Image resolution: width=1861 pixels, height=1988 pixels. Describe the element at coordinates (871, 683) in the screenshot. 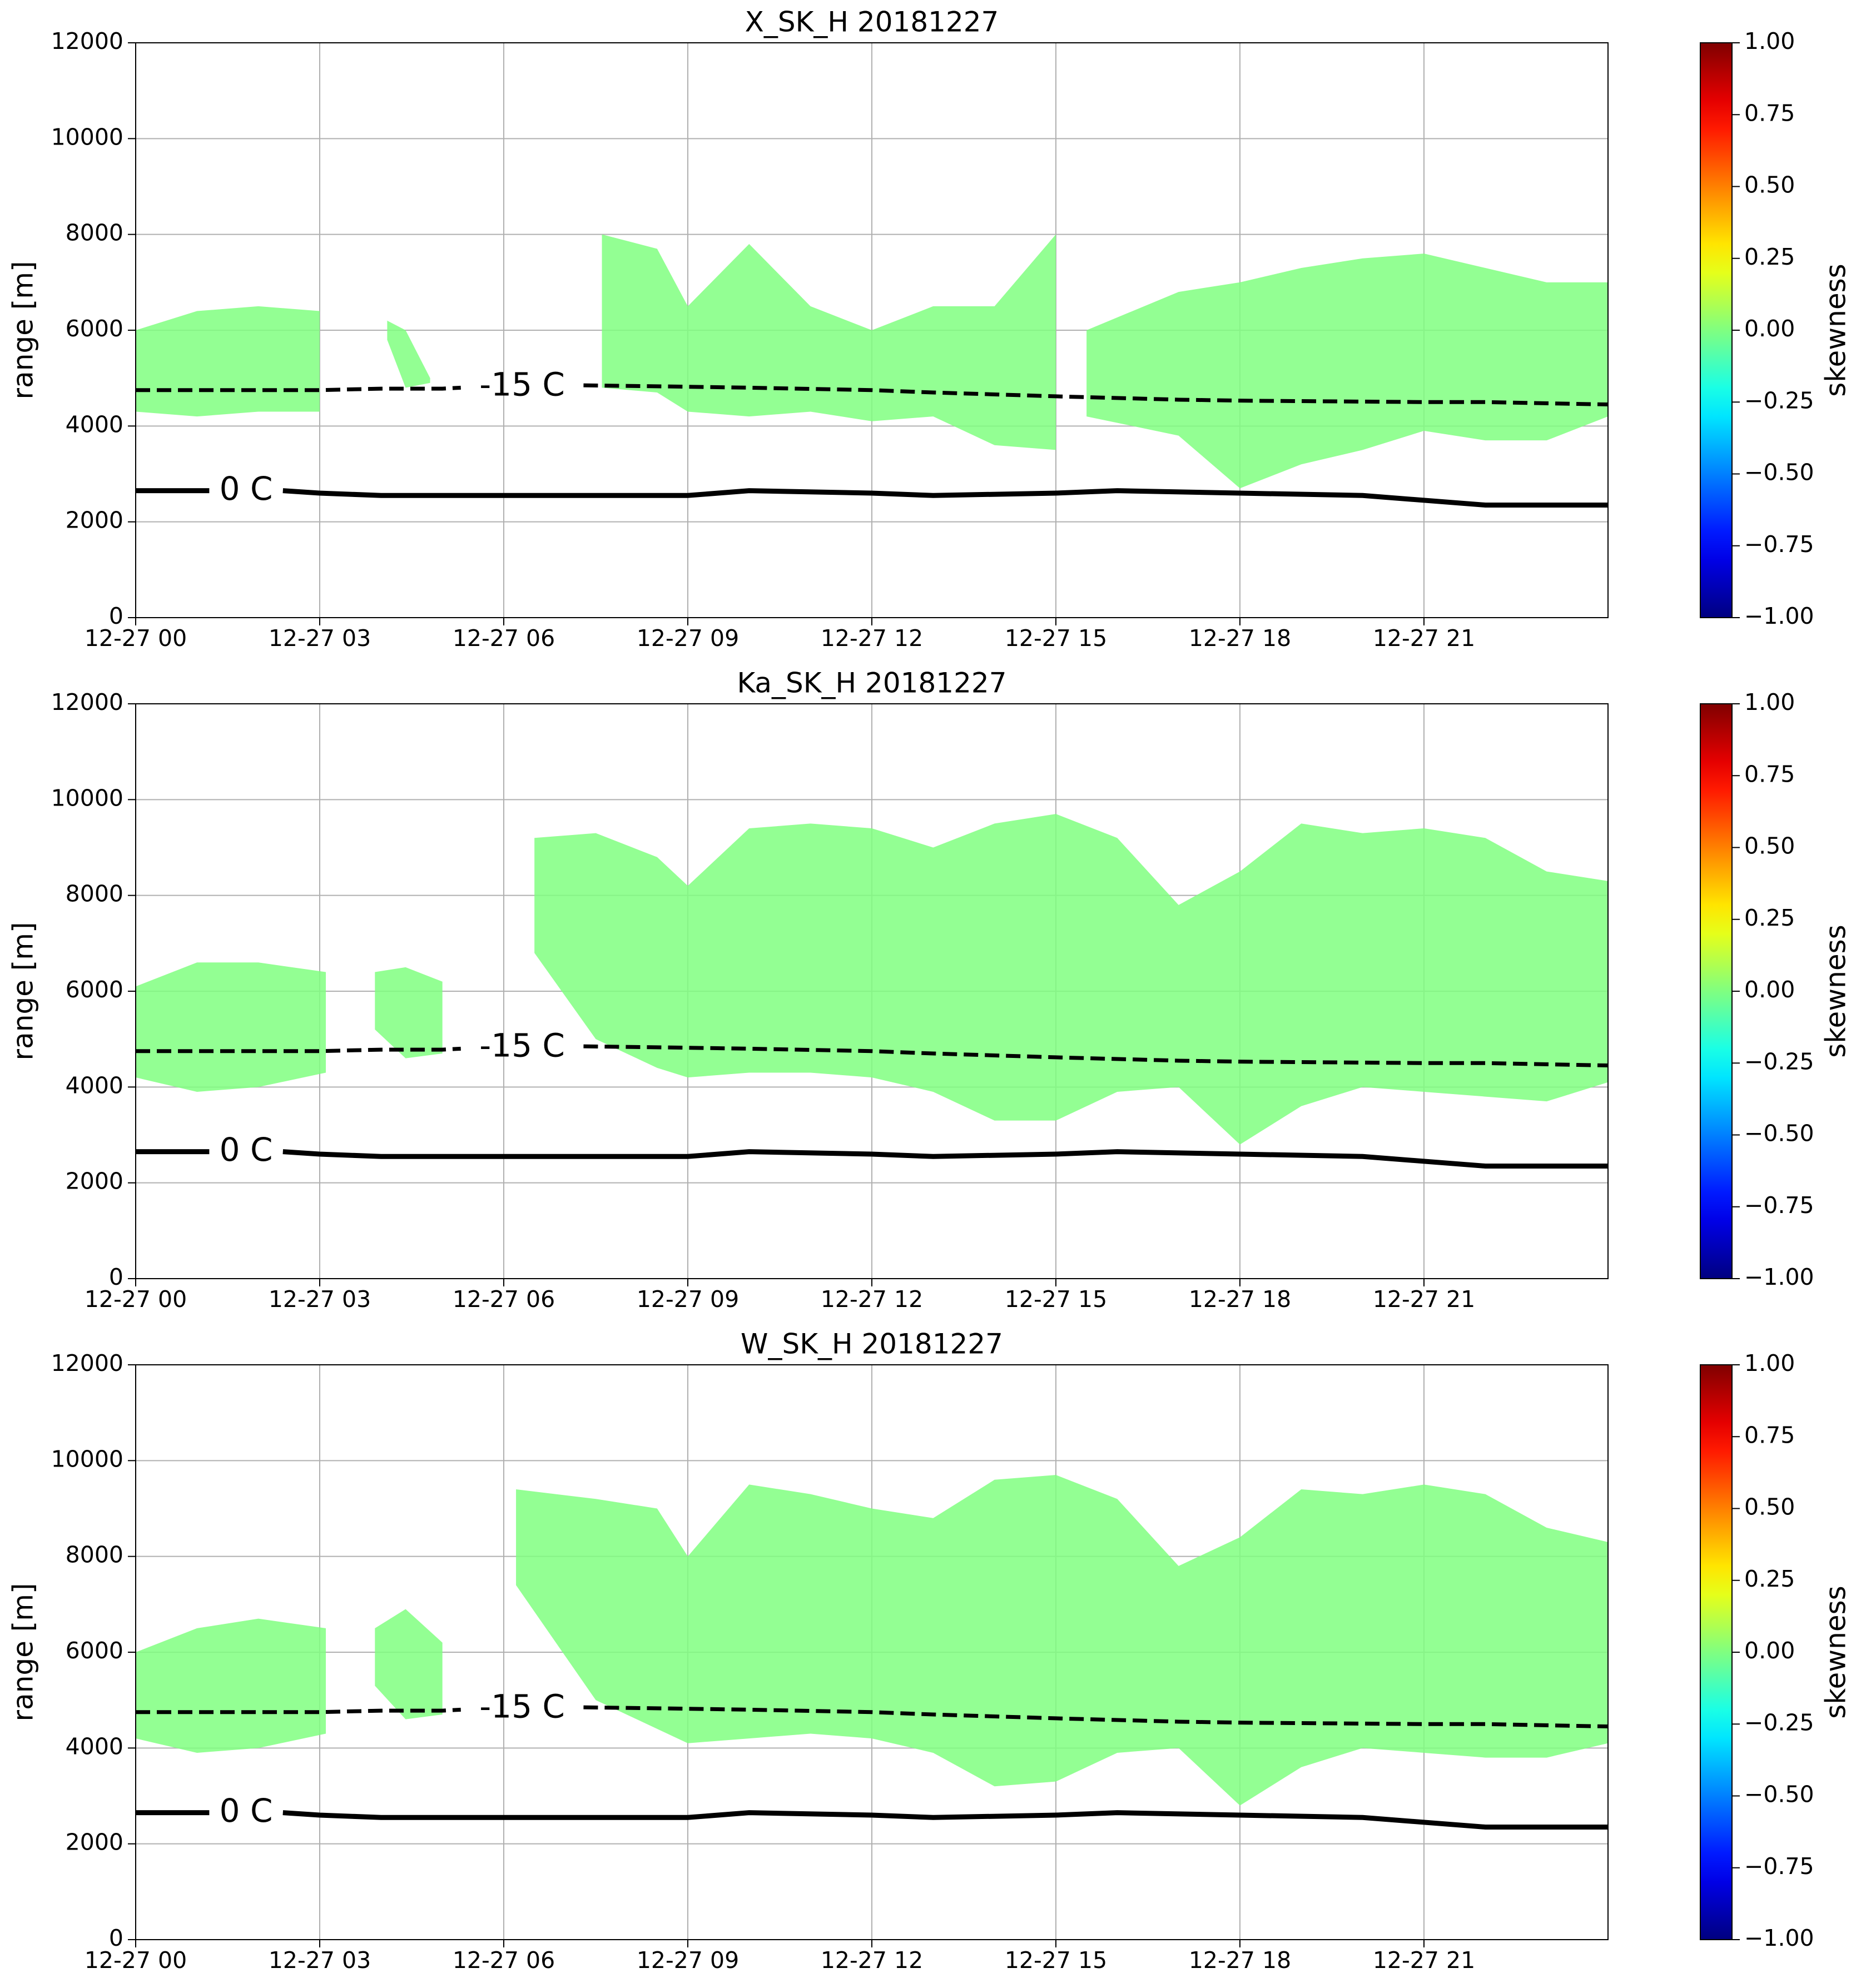

I see `chart-title: Ka_SK_H 20181227` at that location.